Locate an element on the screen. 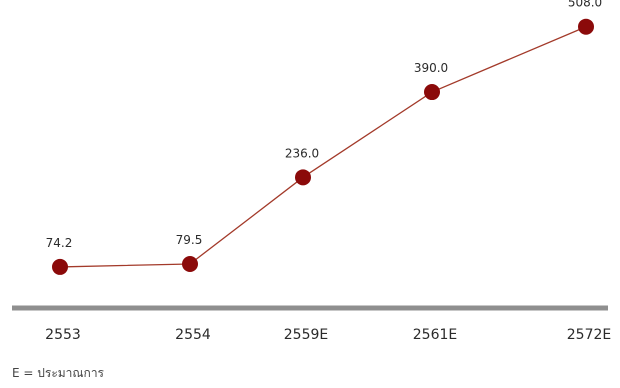 The width and height of the screenshot is (620, 388). data-label-2554: 79.5 is located at coordinates (189, 240).